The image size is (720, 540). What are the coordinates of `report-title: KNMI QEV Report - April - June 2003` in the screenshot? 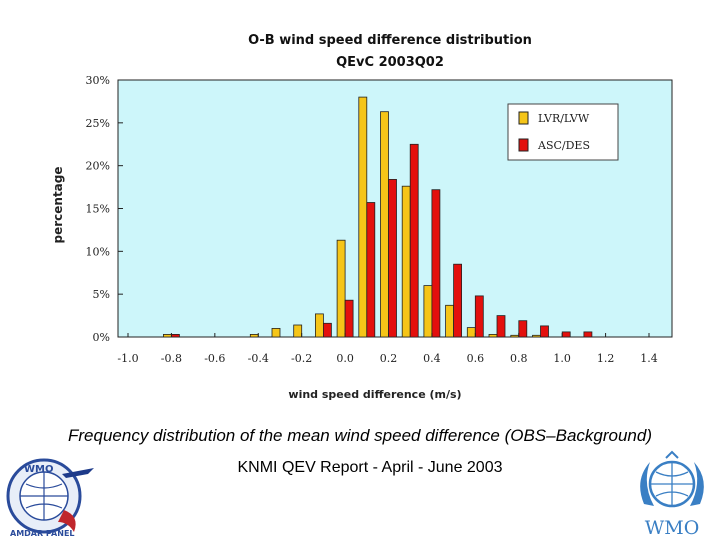 It's located at (370, 467).